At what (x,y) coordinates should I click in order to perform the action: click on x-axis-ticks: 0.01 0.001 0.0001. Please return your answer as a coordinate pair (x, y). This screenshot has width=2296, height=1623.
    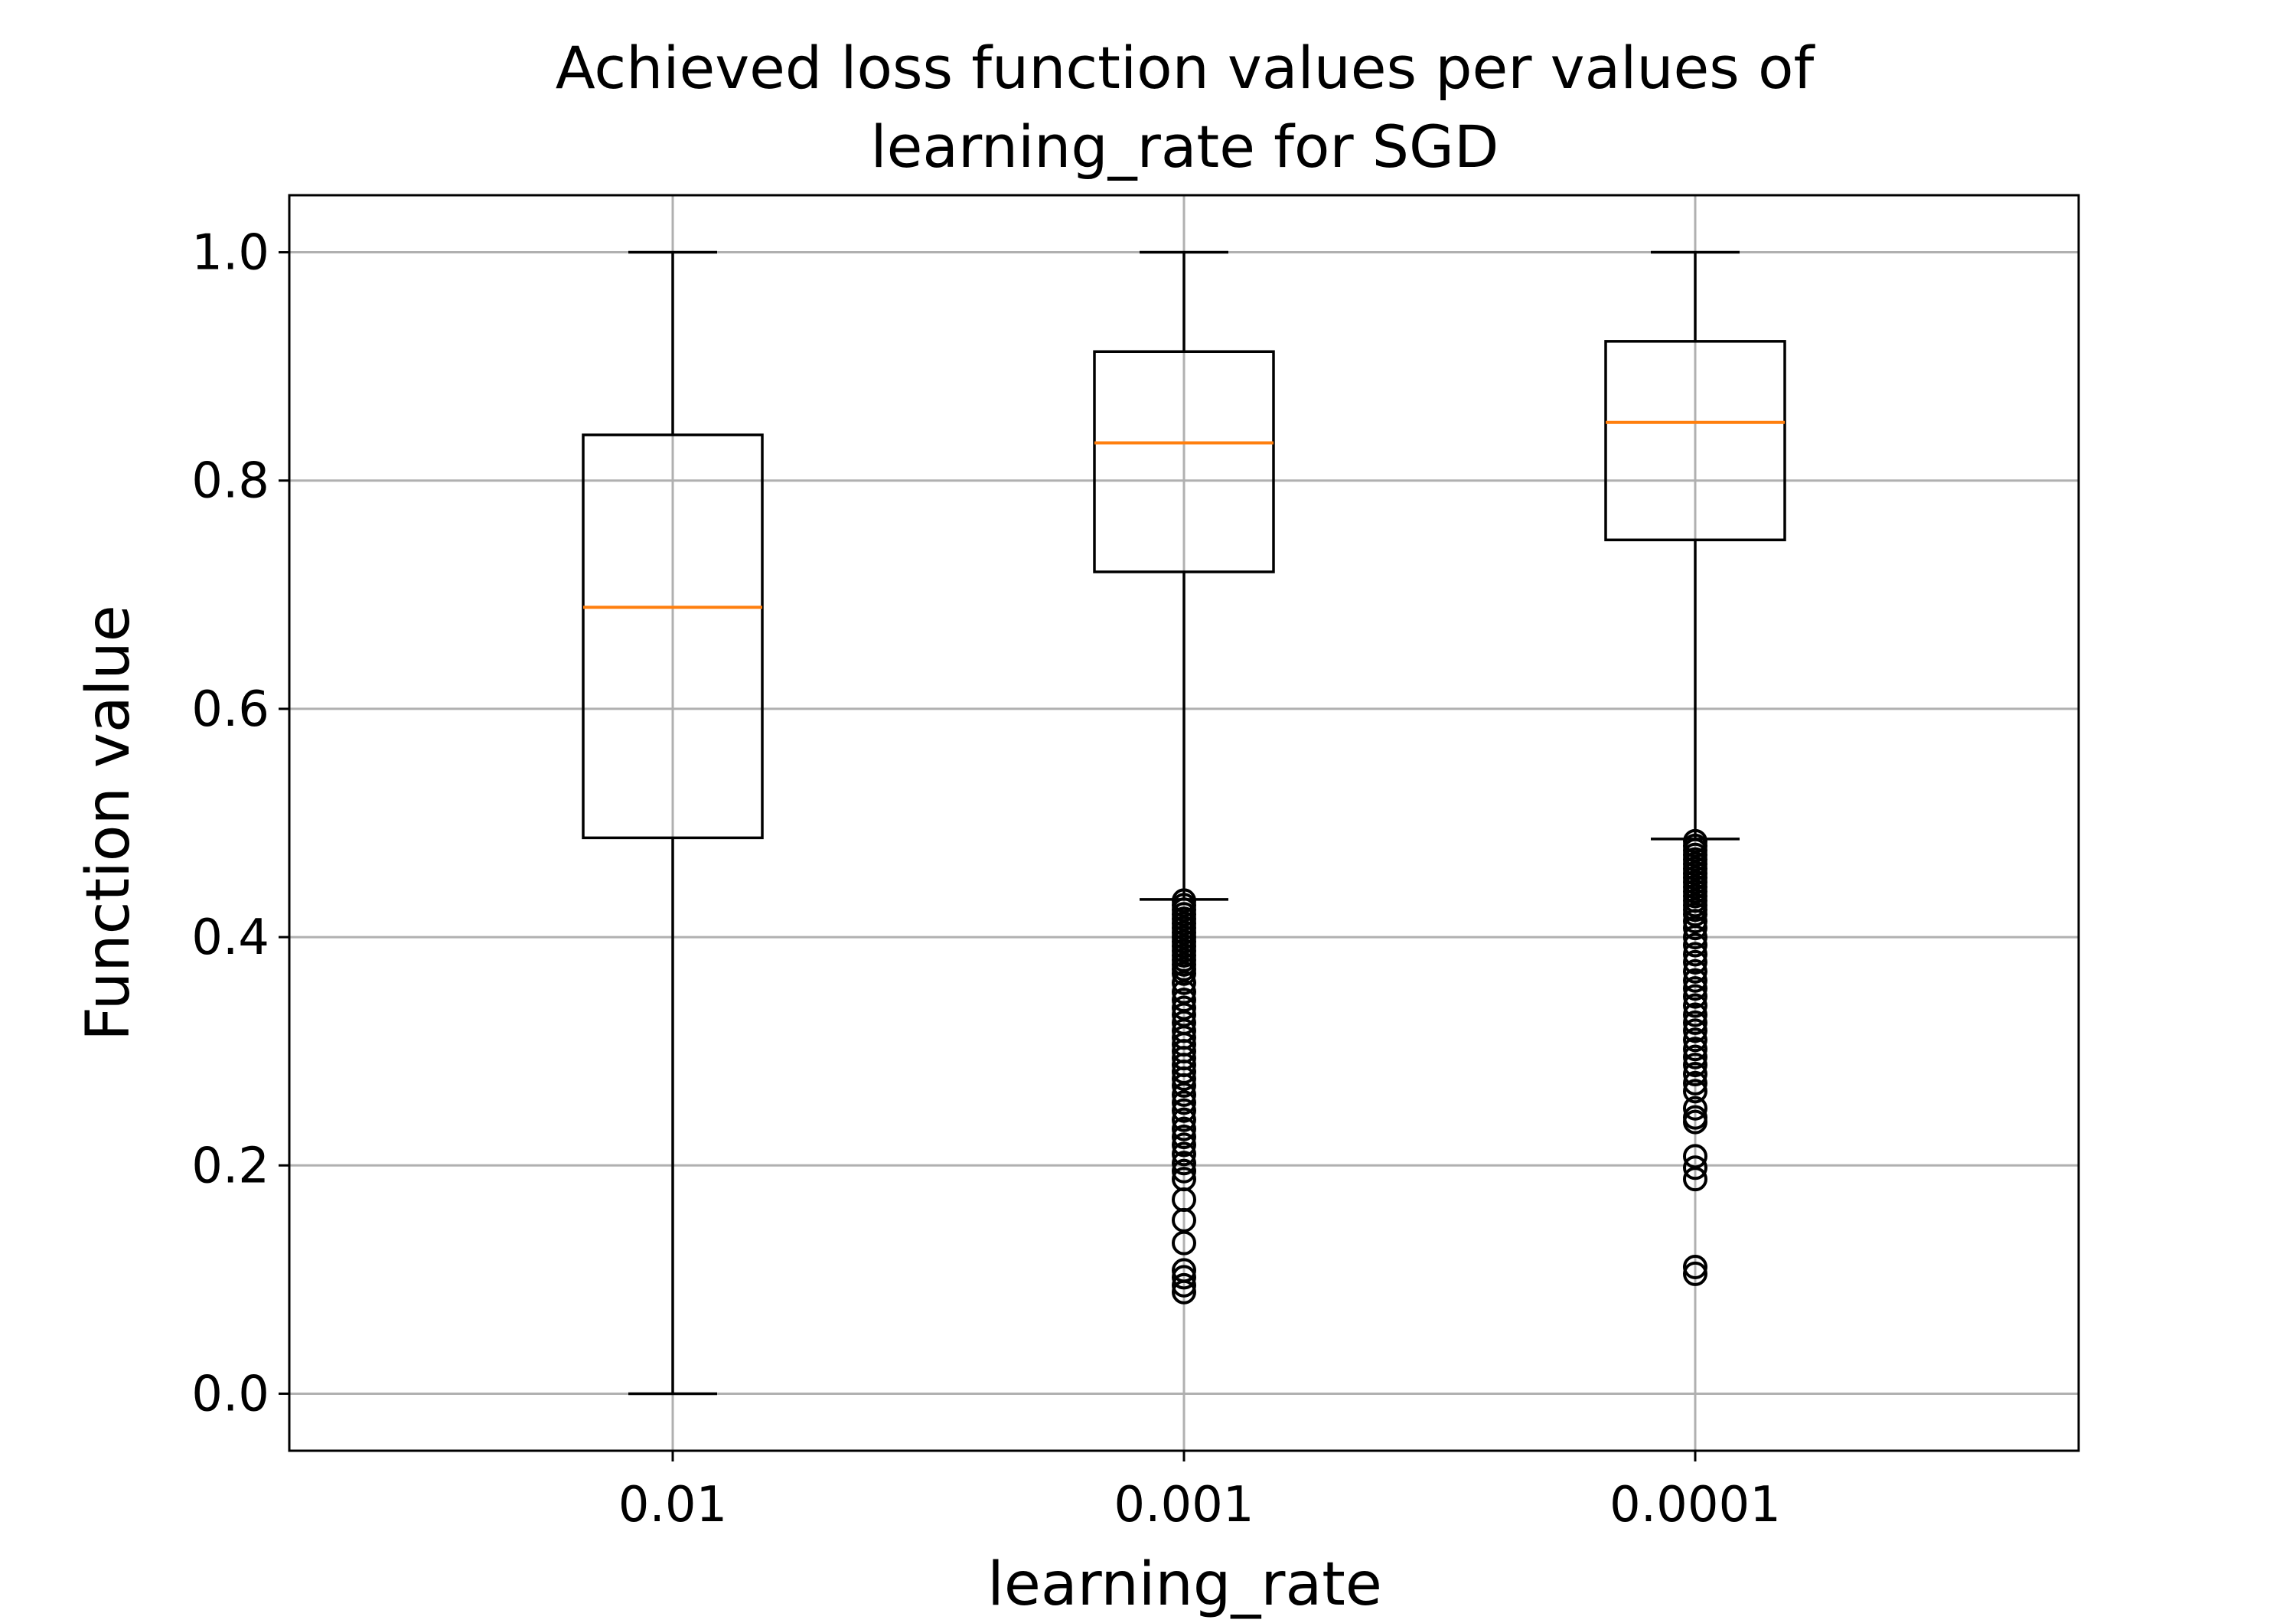
    Looking at the image, I should click on (1199, 1492).